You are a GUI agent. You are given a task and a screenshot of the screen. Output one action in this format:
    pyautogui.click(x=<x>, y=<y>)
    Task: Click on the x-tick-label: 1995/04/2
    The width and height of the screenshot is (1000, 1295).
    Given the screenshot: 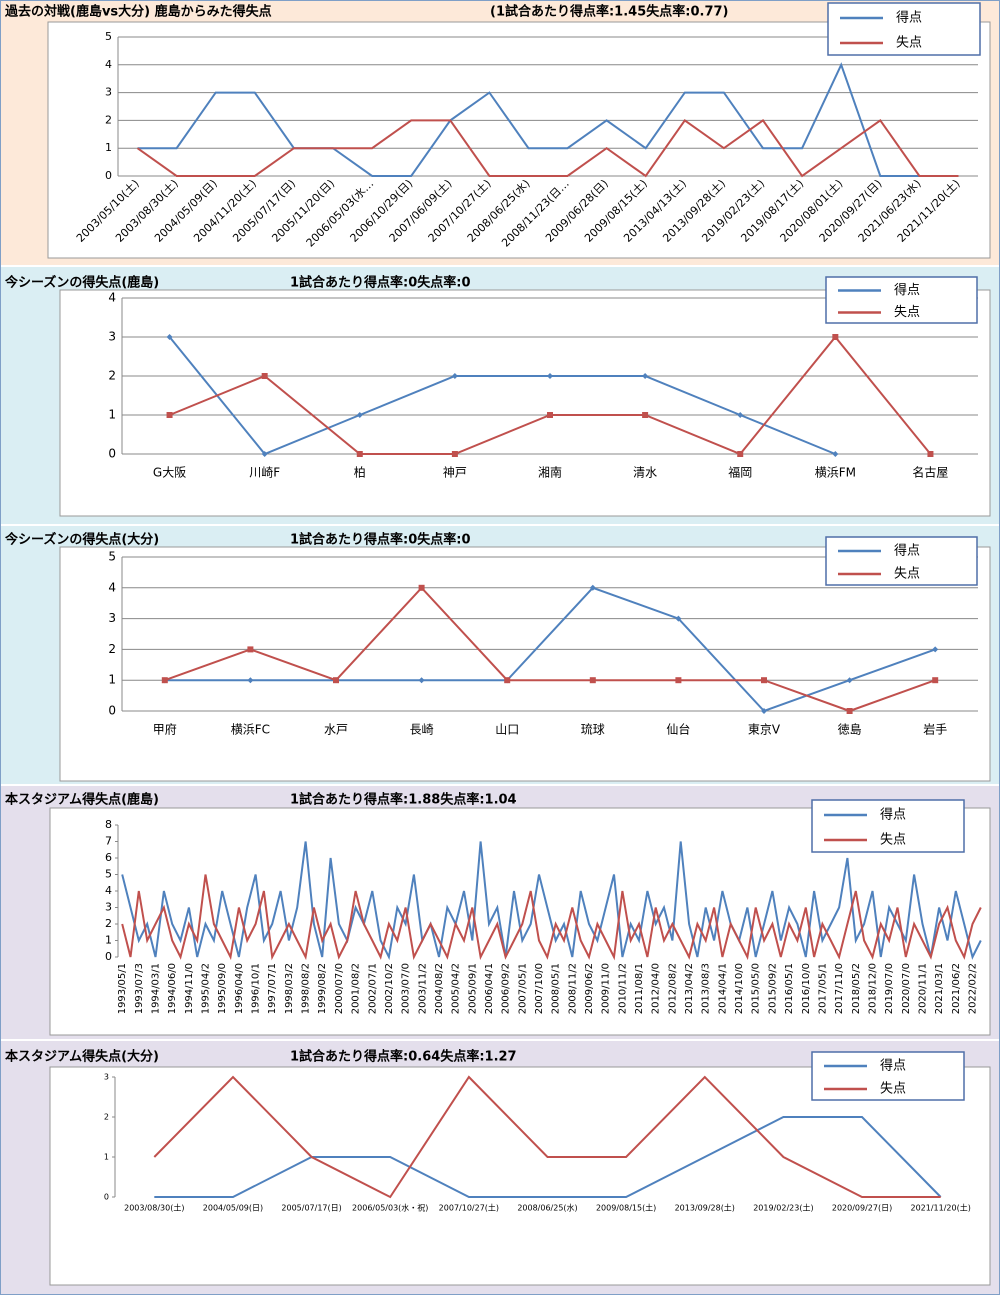 What is the action you would take?
    pyautogui.click(x=206, y=988)
    